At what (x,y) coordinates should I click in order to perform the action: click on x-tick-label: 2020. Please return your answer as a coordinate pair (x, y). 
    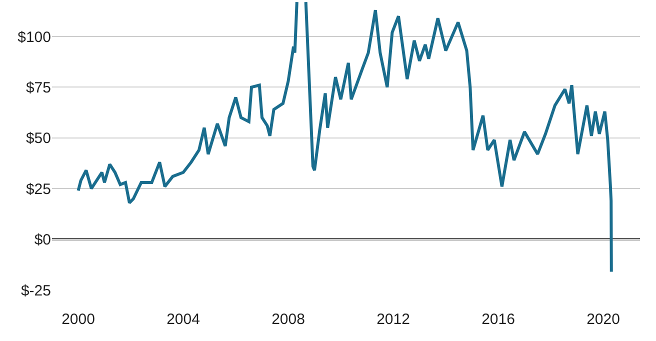
    Looking at the image, I should click on (603, 319).